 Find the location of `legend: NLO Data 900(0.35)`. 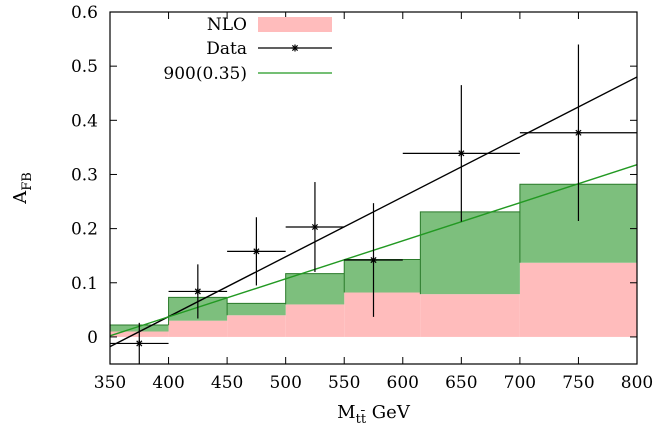

legend: NLO Data 900(0.35) is located at coordinates (247, 49).